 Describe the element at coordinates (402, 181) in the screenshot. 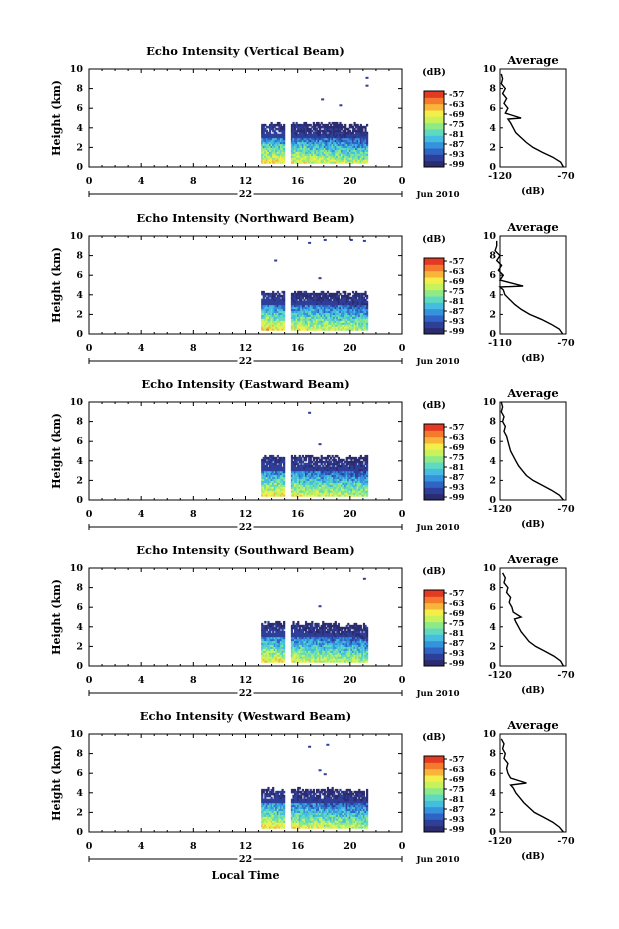

I see `x-tick-label: 0` at that location.